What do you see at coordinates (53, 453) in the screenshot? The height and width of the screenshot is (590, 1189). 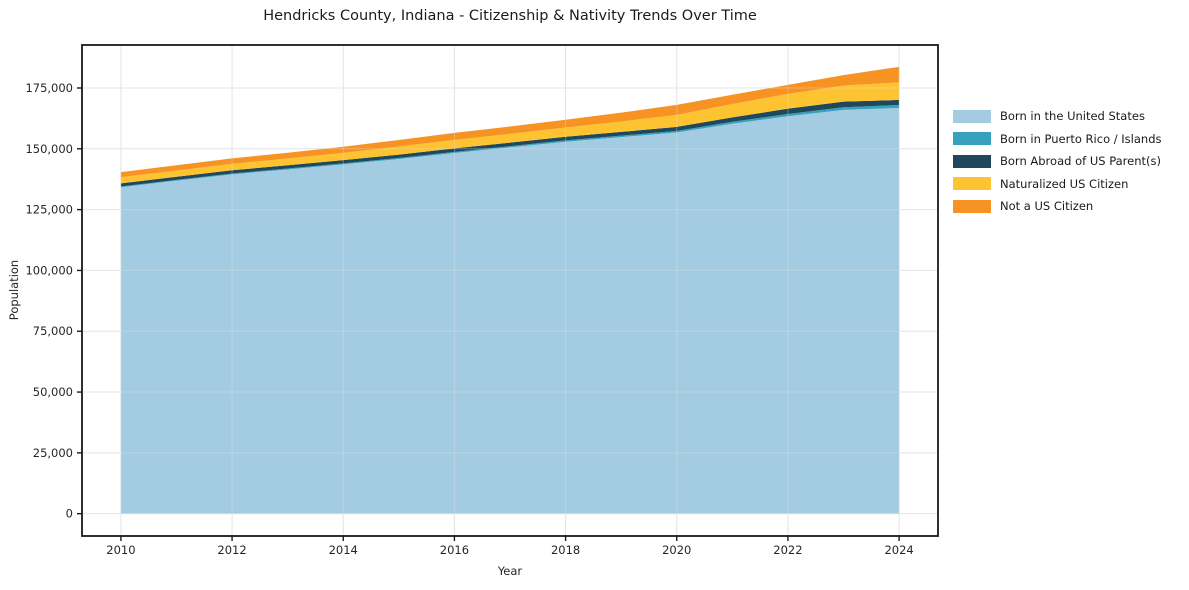 I see `y-tick-label-25000: 25,000` at bounding box center [53, 453].